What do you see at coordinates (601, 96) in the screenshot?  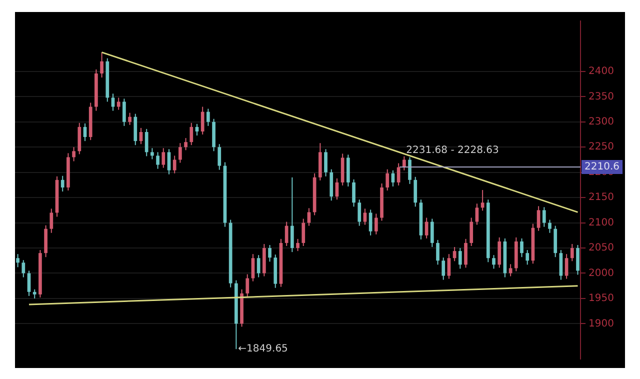 I see `y-tick-label: 2350` at bounding box center [601, 96].